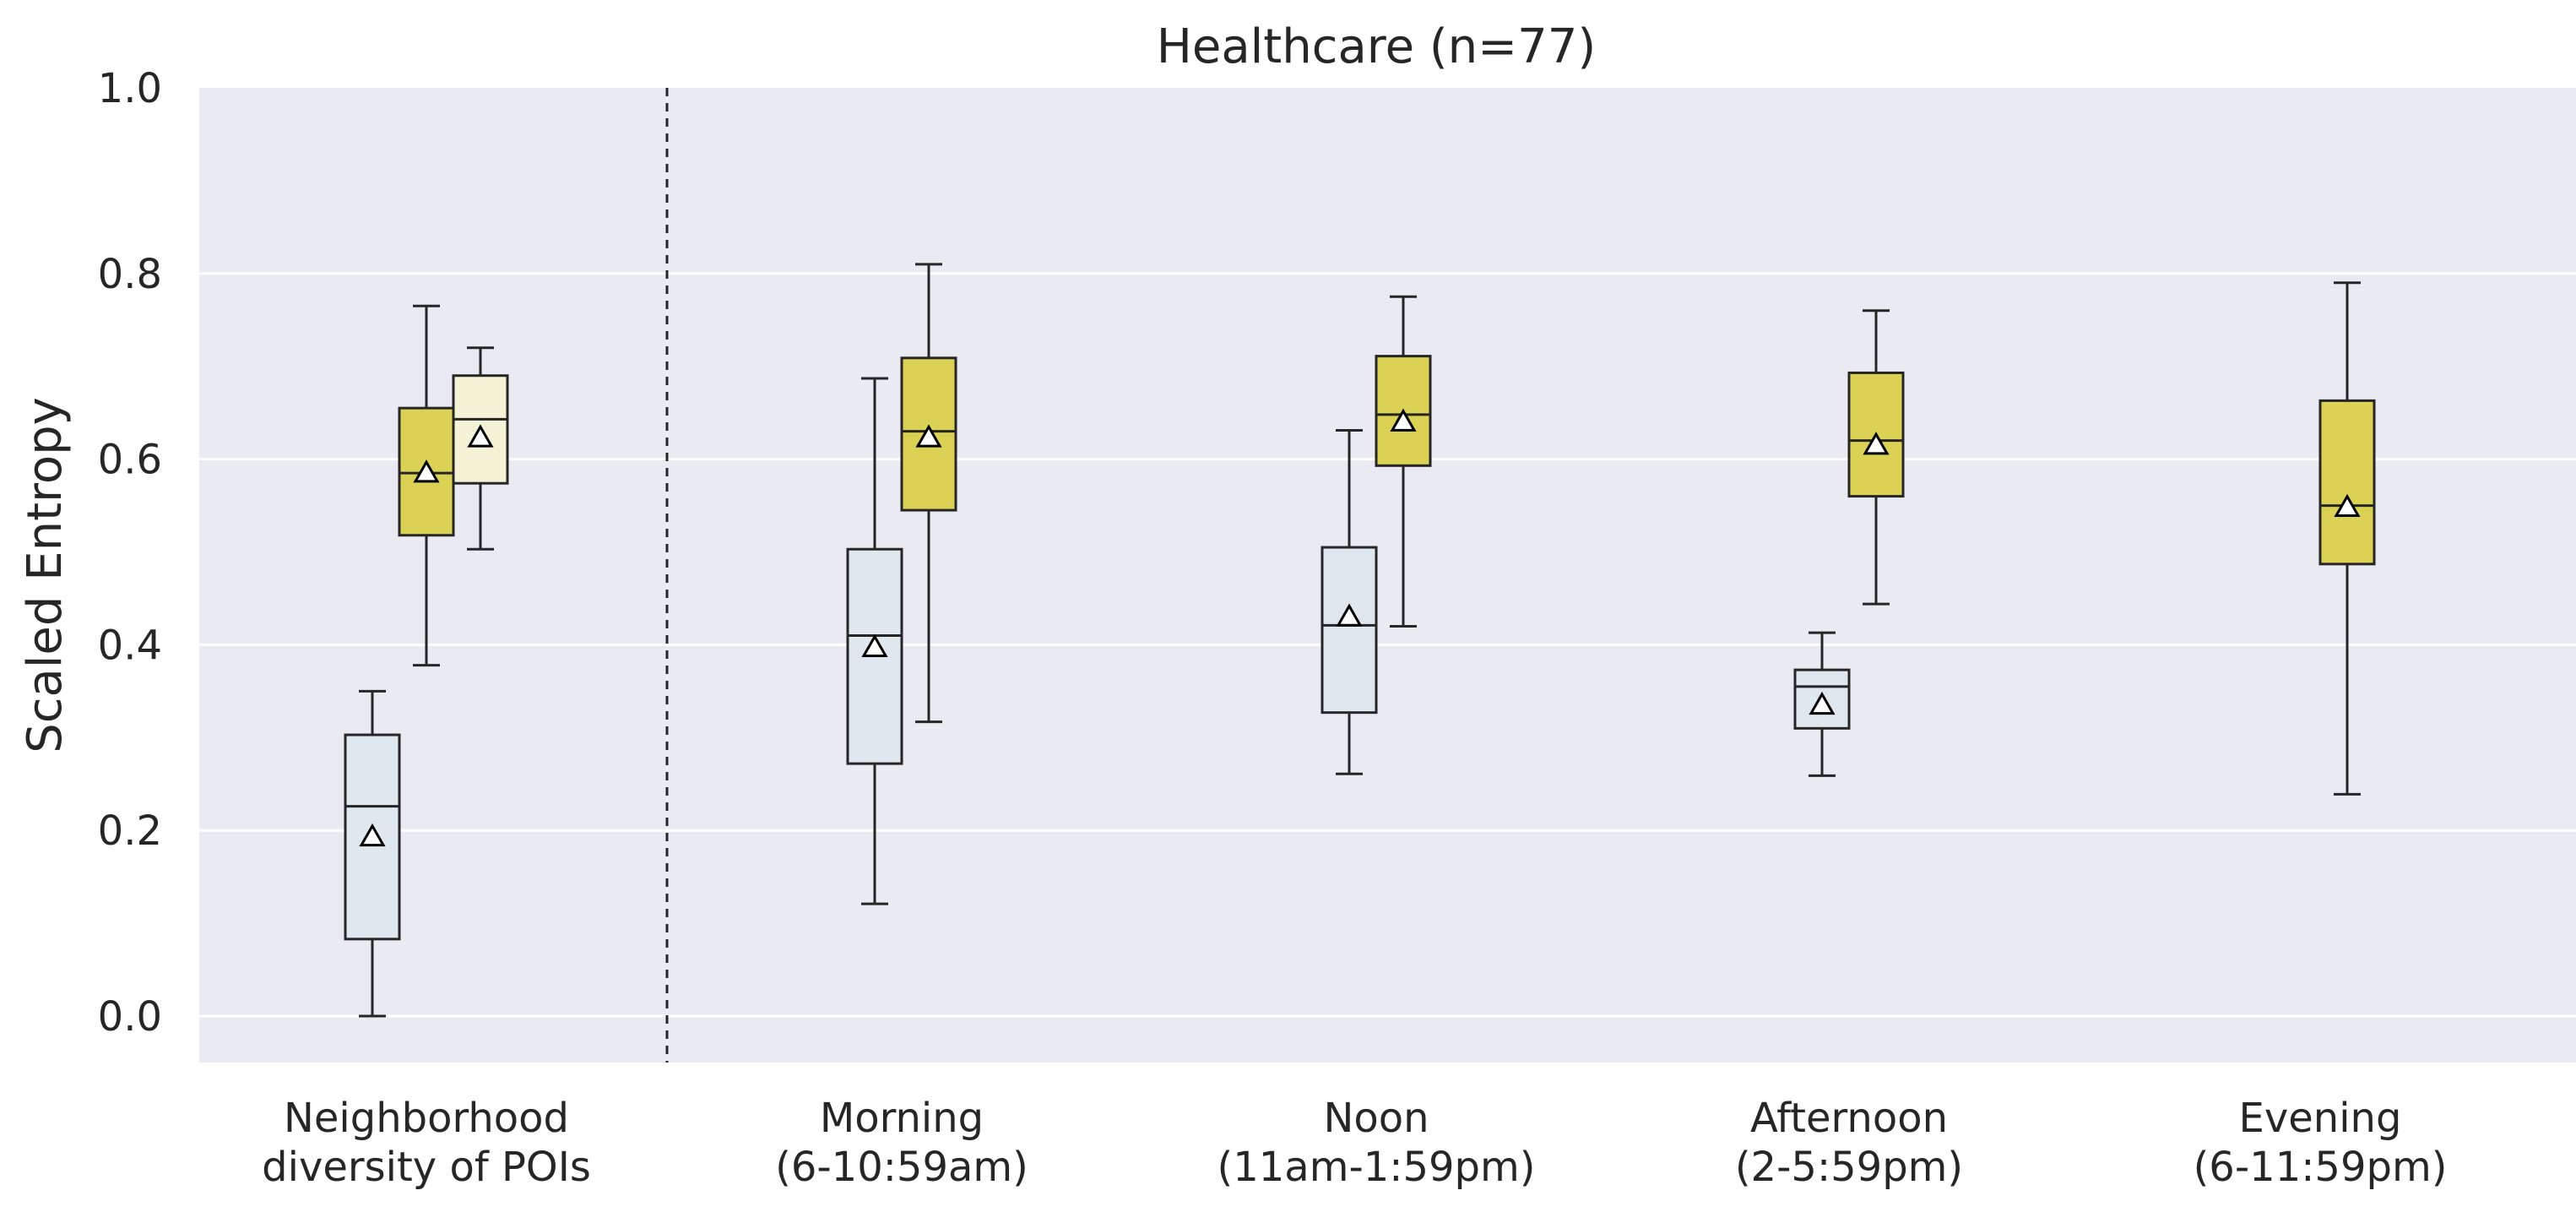  I want to click on y-tick-labels: 0.0 0.2 0.4 0.6 0.8 1.0, so click(130, 553).